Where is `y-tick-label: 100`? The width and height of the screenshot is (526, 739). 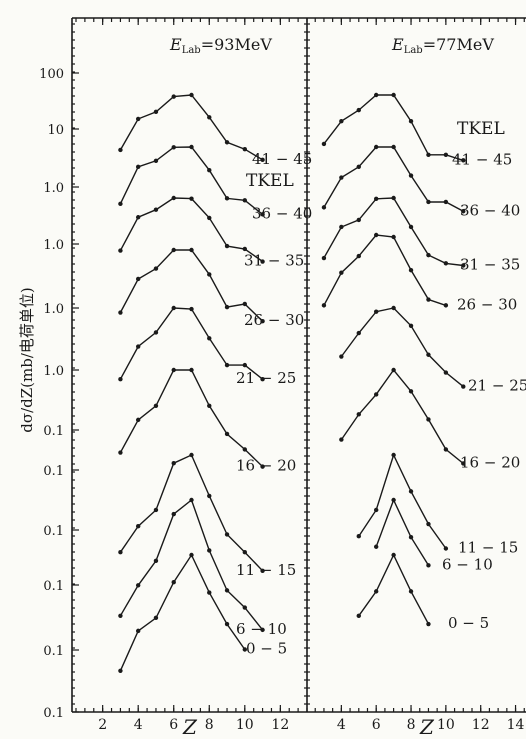 y-tick-label: 100 is located at coordinates (51, 74).